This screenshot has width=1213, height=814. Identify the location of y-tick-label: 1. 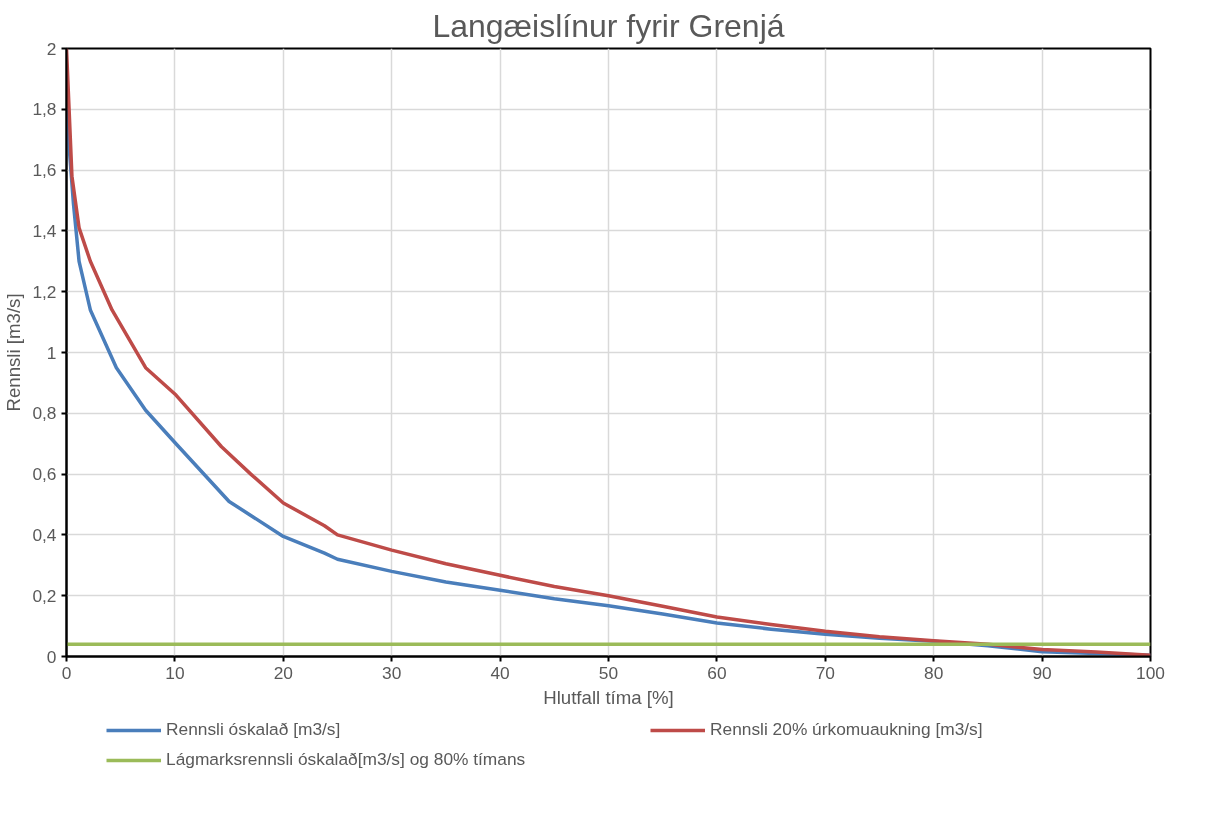
(51, 352).